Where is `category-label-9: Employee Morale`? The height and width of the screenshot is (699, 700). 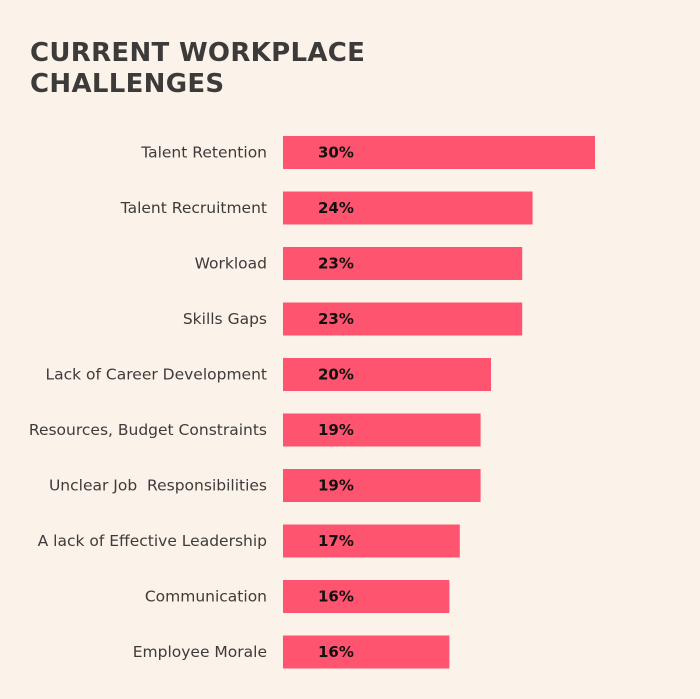
category-label-9: Employee Morale is located at coordinates (200, 652).